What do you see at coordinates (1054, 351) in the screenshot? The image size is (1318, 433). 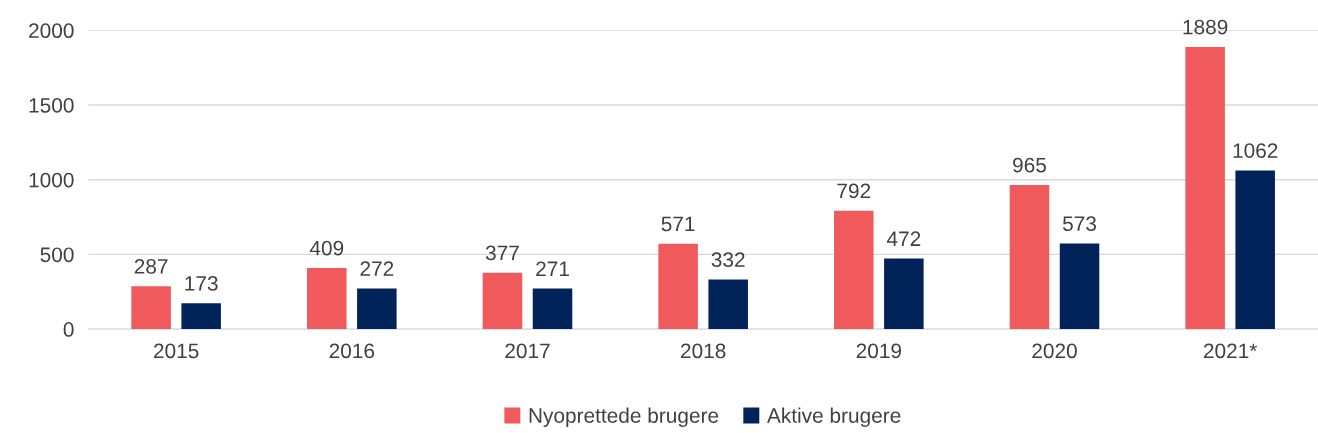 I see `x-tick-label: 2020` at bounding box center [1054, 351].